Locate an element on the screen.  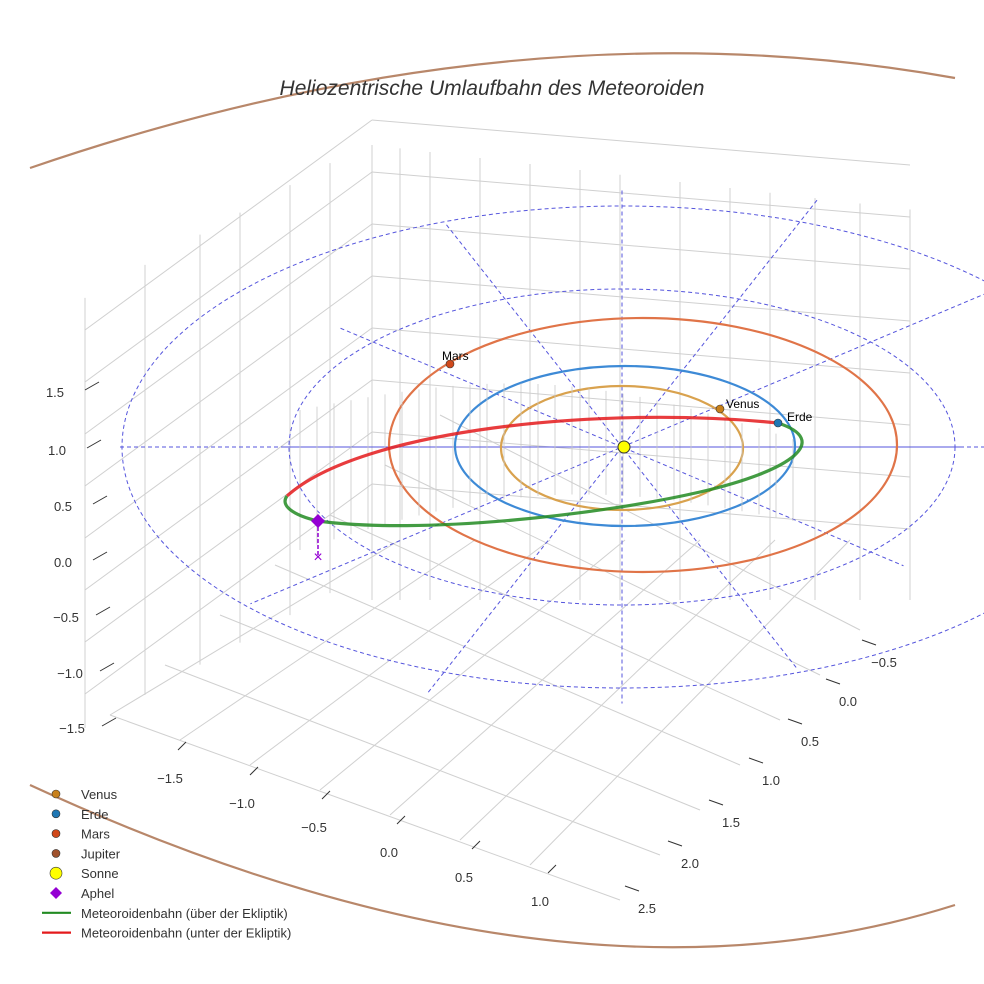
meteoroid-orbit-above is located at coordinates (543, 474).